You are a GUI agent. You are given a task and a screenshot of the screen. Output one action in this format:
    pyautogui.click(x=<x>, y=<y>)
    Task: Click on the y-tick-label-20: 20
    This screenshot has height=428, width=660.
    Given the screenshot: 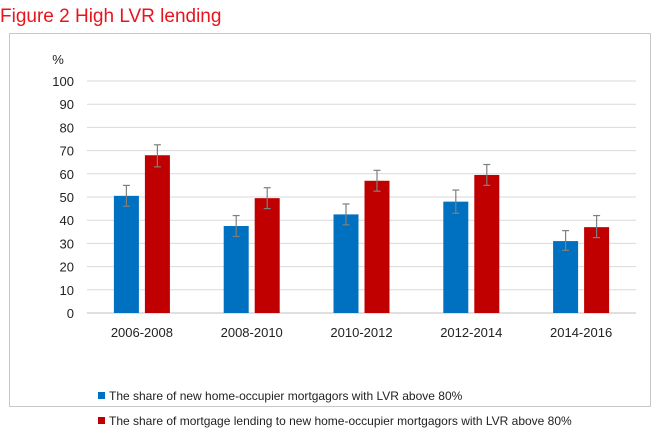 What is the action you would take?
    pyautogui.click(x=67, y=267)
    